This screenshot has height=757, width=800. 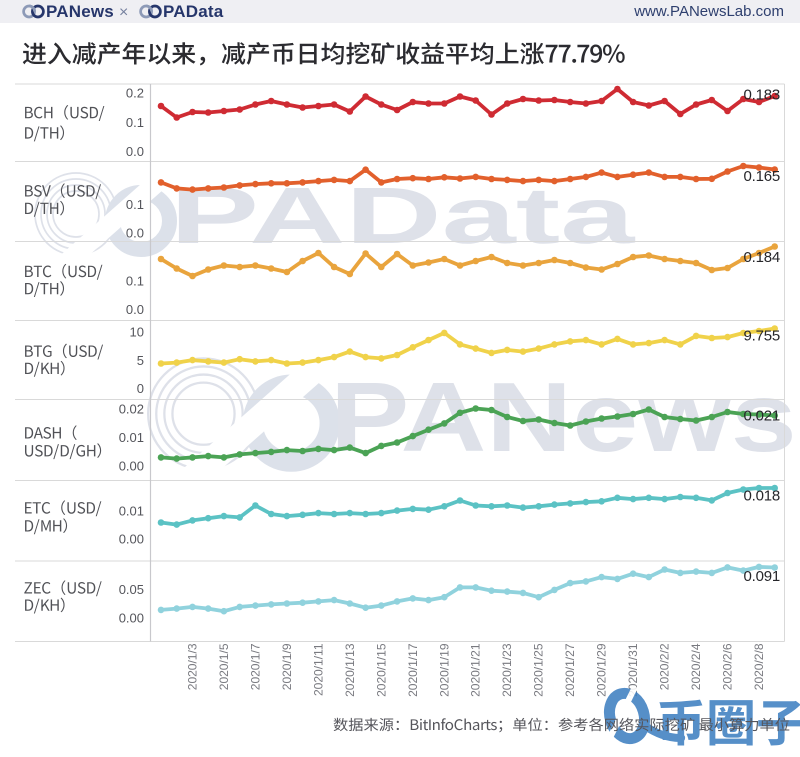 I want to click on svg-text: 0.018, so click(x=762, y=495).